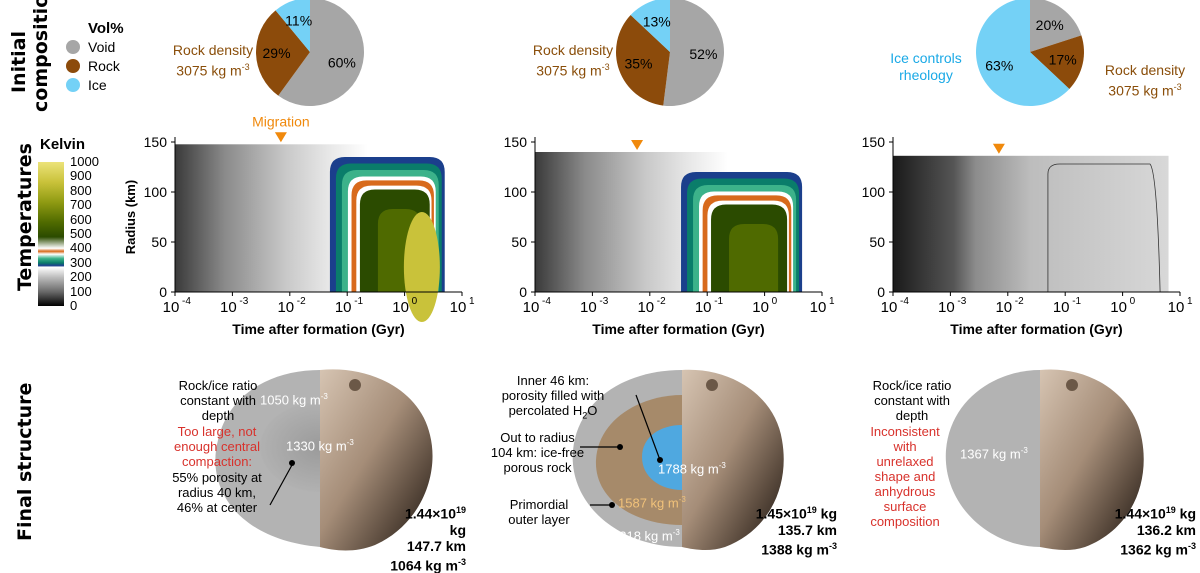 This screenshot has width=1200, height=573. I want to click on body3-half-section, so click(992, 458).